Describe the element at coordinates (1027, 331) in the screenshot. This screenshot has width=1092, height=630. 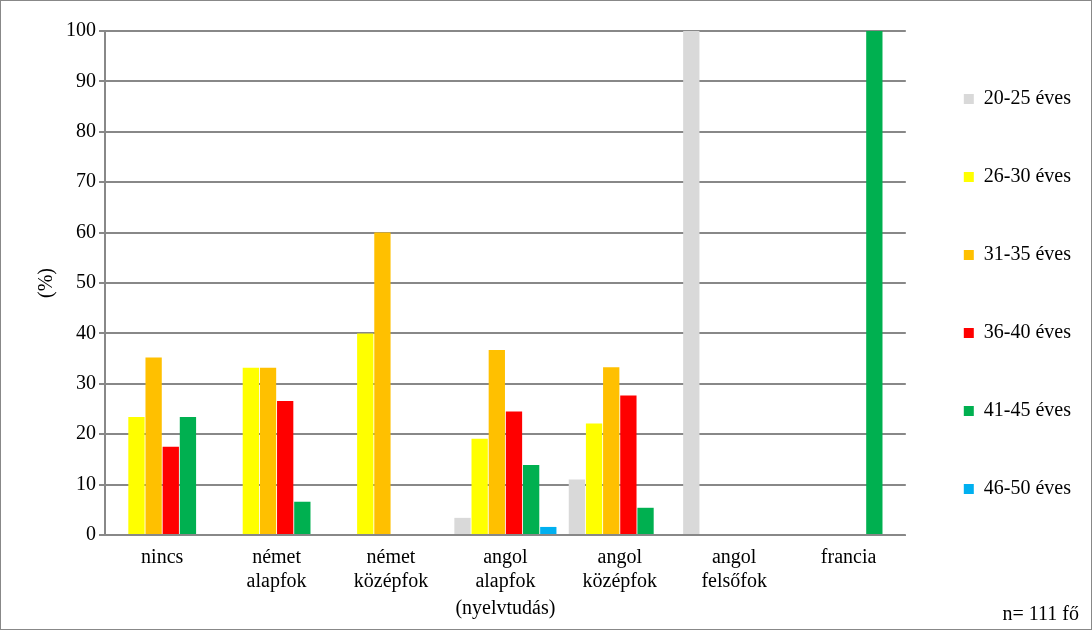
I see `legend-label: 36-40 éves` at that location.